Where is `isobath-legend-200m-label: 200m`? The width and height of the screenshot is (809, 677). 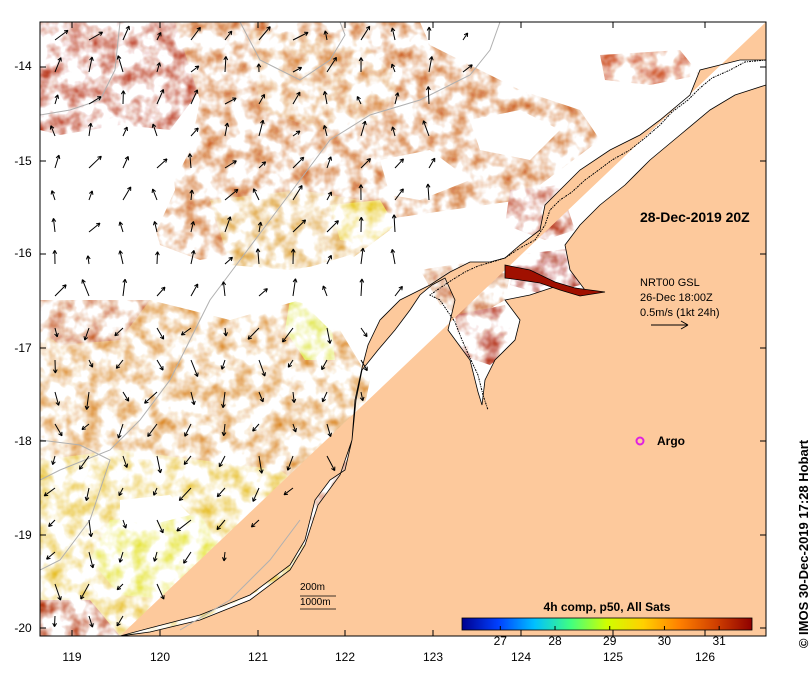
isobath-legend-200m-label: 200m is located at coordinates (313, 587).